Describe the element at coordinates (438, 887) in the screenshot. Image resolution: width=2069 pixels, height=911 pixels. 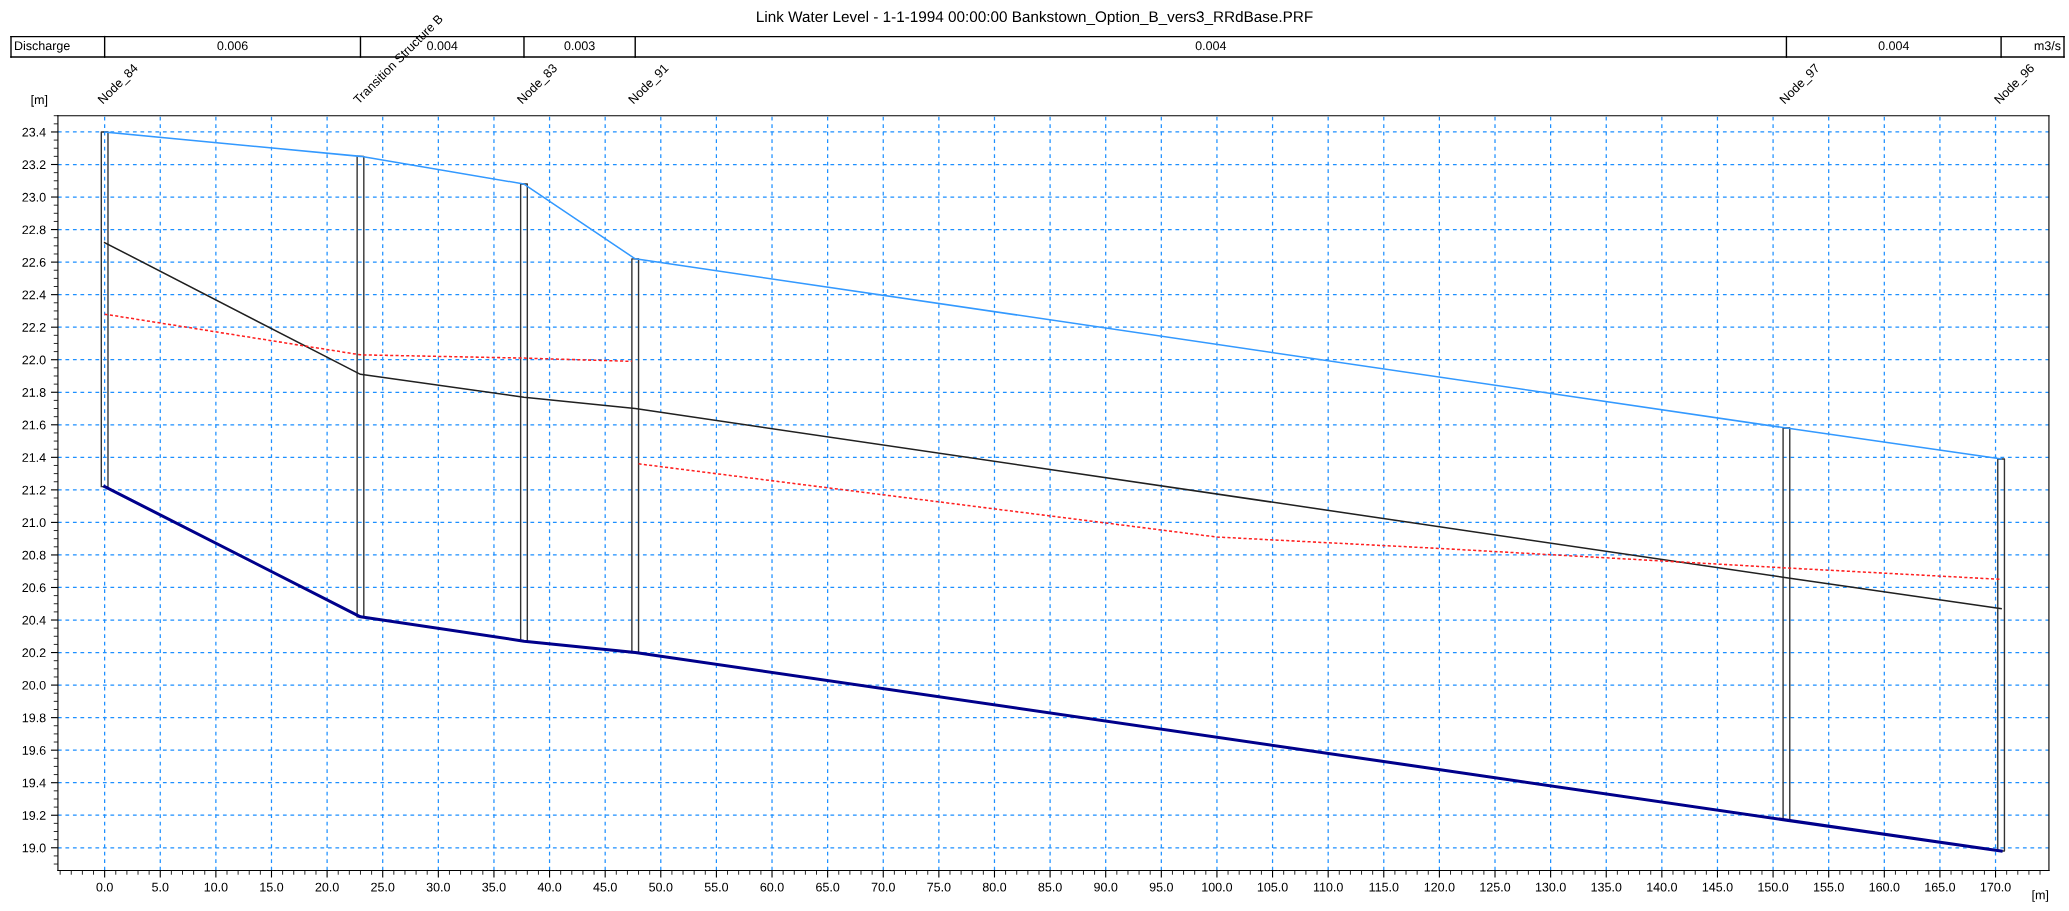
I see `x-tick-label: 30.0` at that location.